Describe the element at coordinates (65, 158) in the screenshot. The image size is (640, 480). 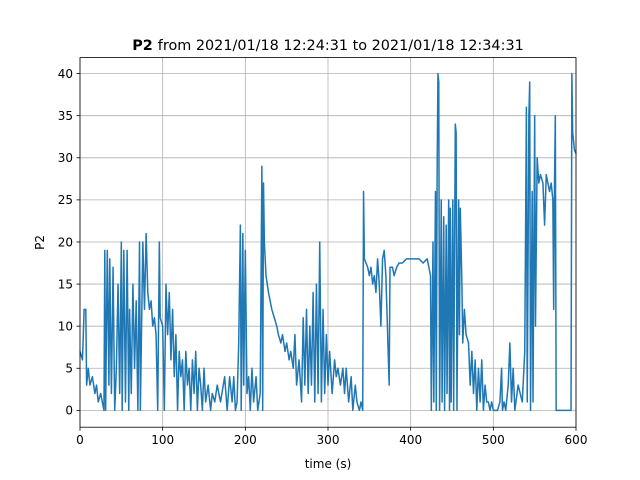
I see `y-tick-label: 30` at that location.